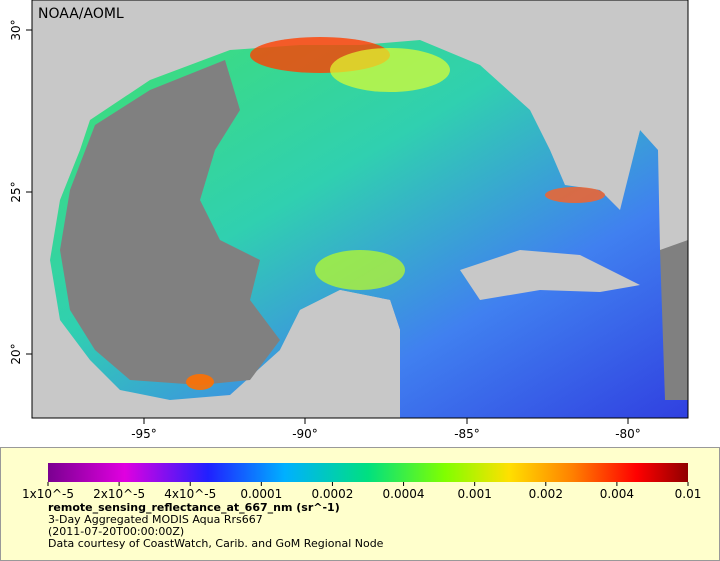  What do you see at coordinates (546, 494) in the screenshot?
I see `colorbar-label: 0.002` at bounding box center [546, 494].